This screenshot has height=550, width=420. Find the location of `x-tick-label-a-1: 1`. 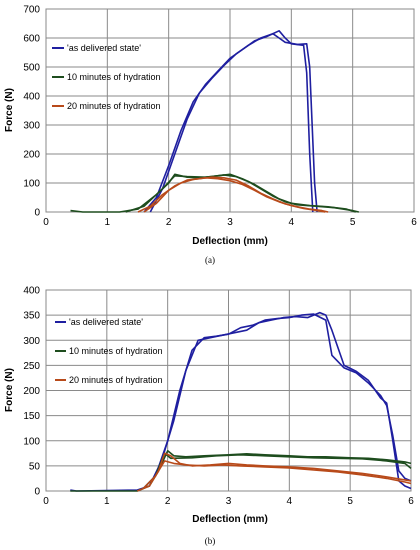

x-tick-label-a-1: 1 is located at coordinates (108, 222).